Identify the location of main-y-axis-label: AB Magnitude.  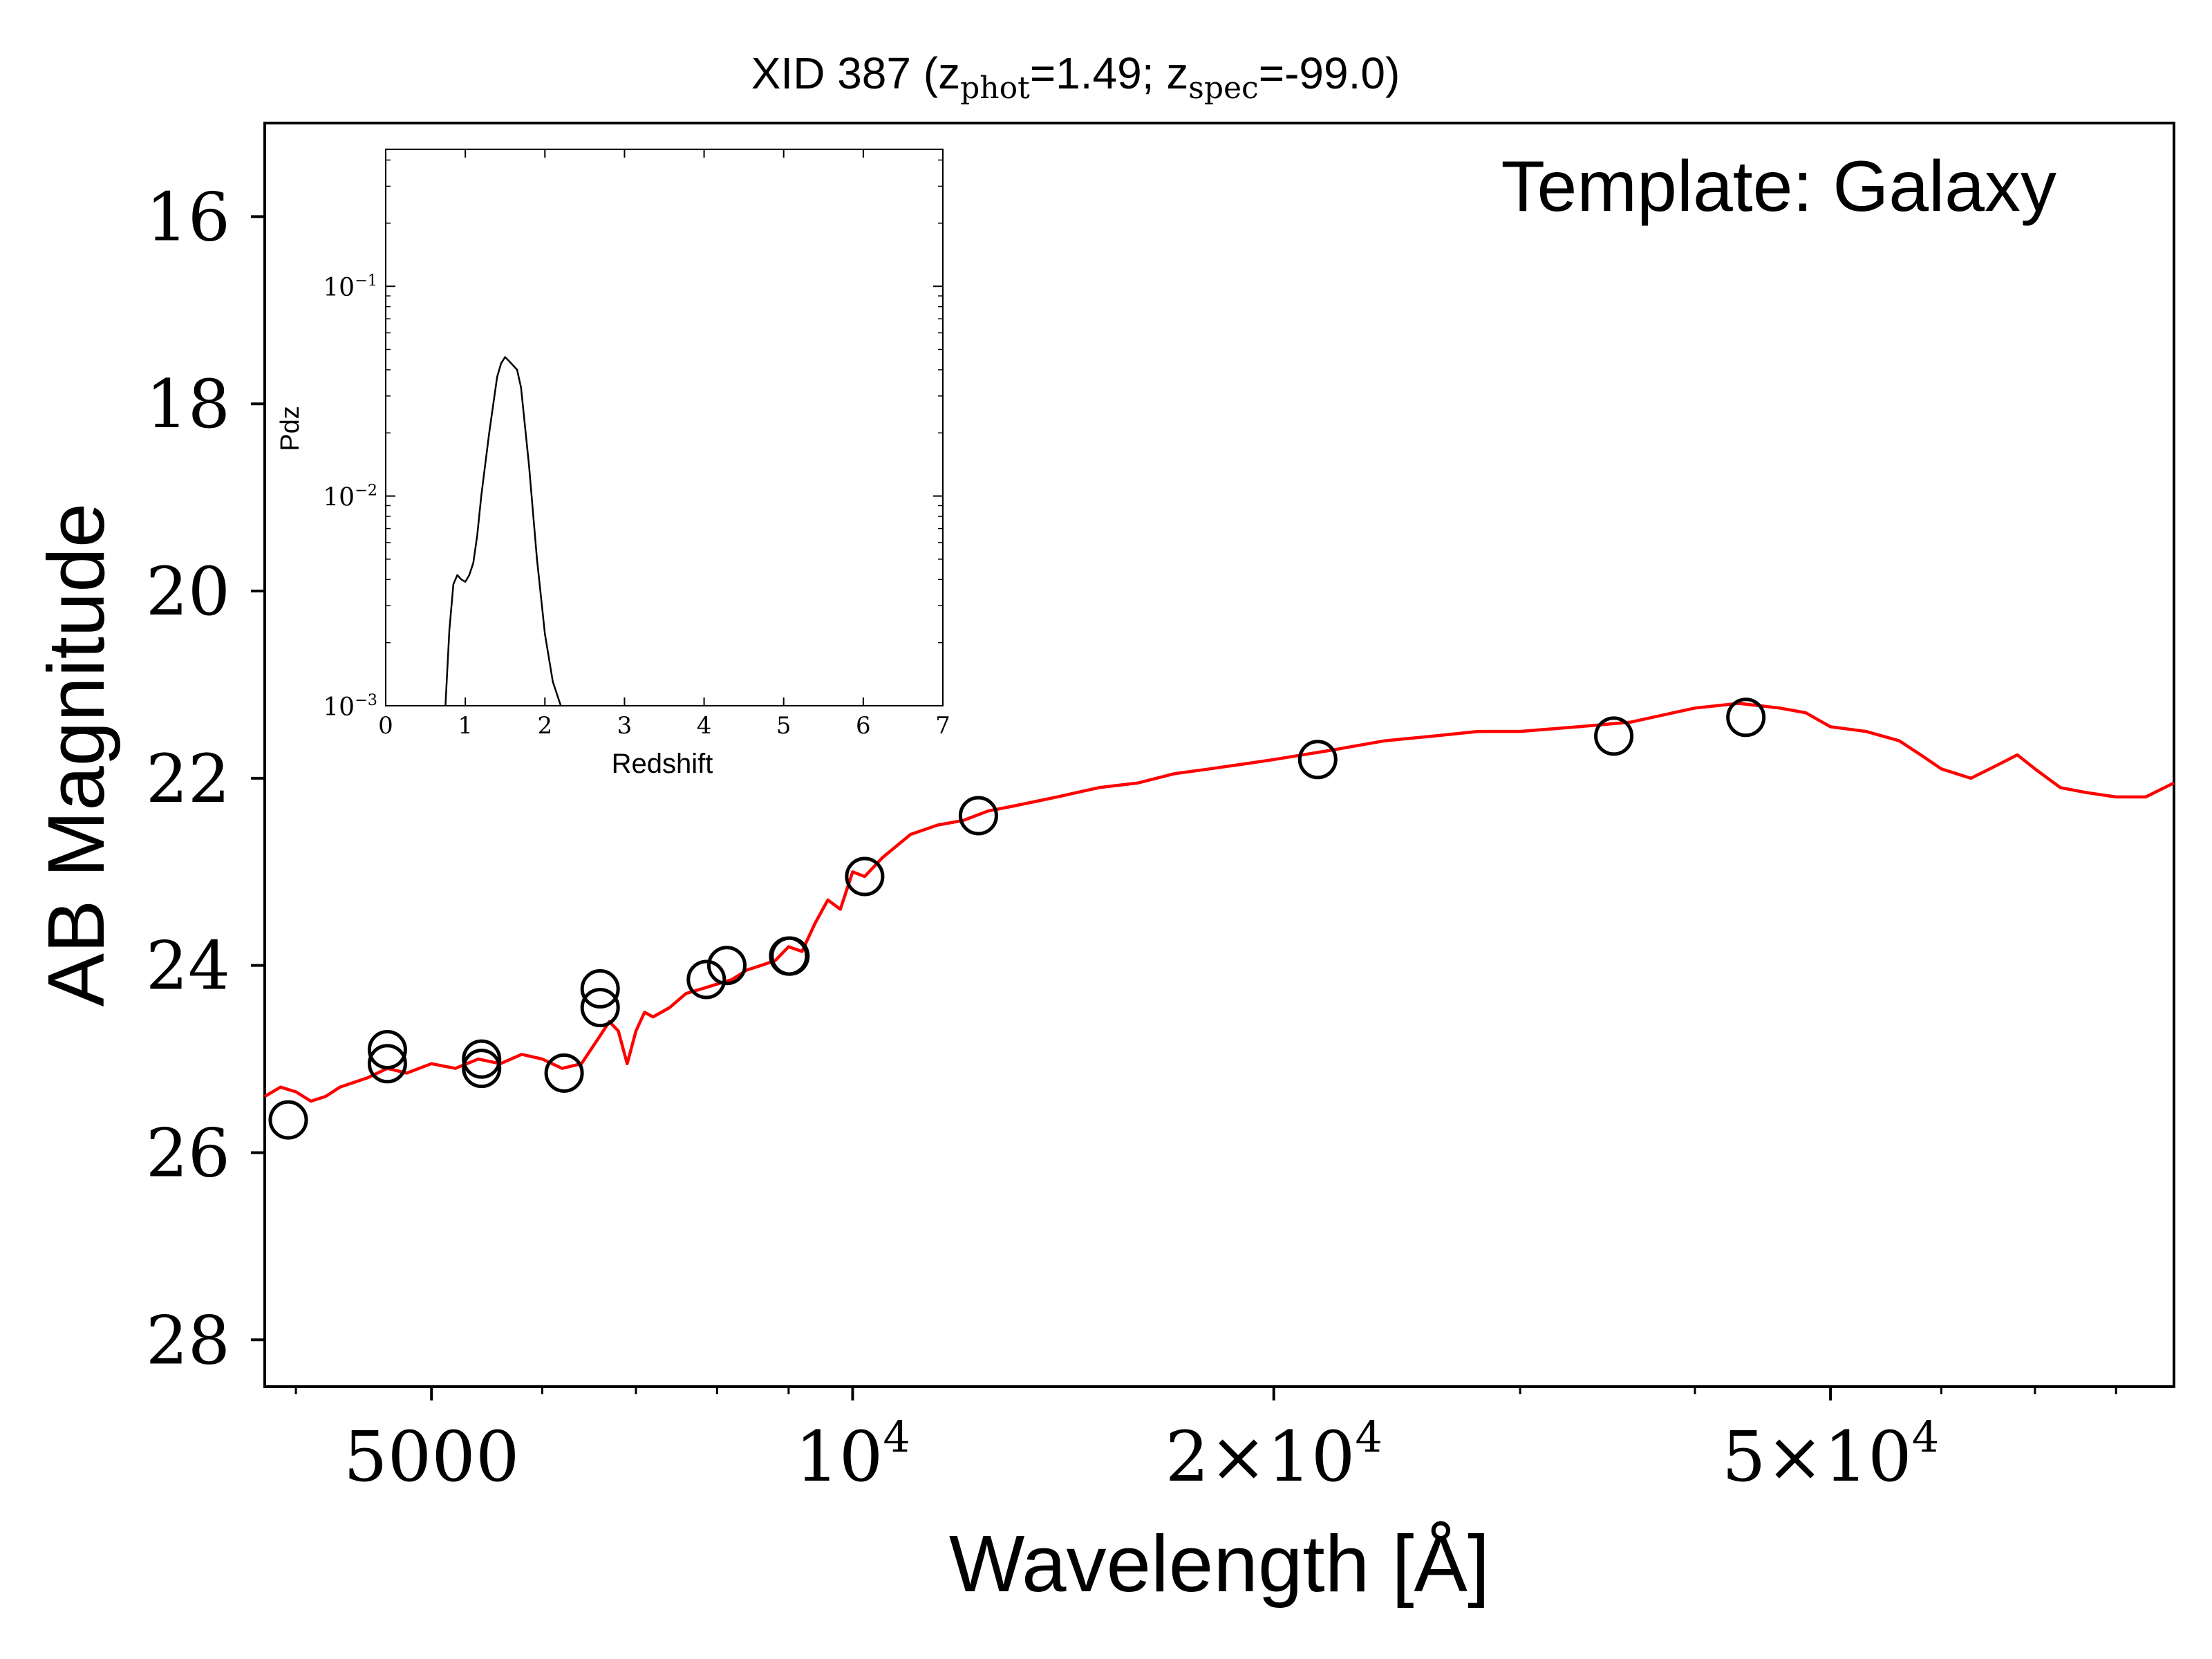
(76, 755).